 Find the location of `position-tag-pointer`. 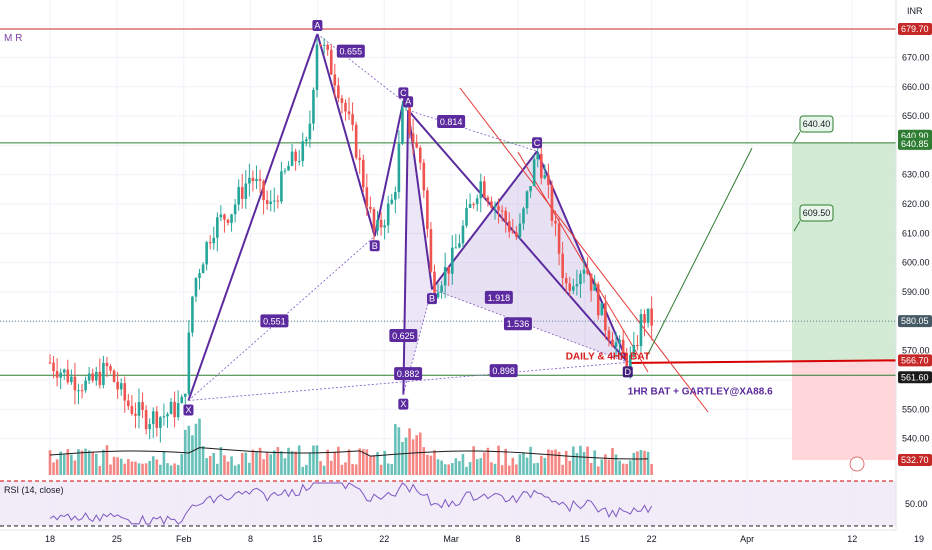

position-tag-pointer is located at coordinates (797, 226).